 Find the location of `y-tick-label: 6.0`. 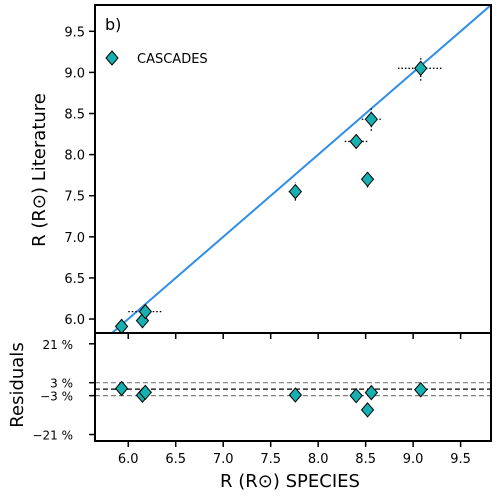

y-tick-label: 6.0 is located at coordinates (74, 320).